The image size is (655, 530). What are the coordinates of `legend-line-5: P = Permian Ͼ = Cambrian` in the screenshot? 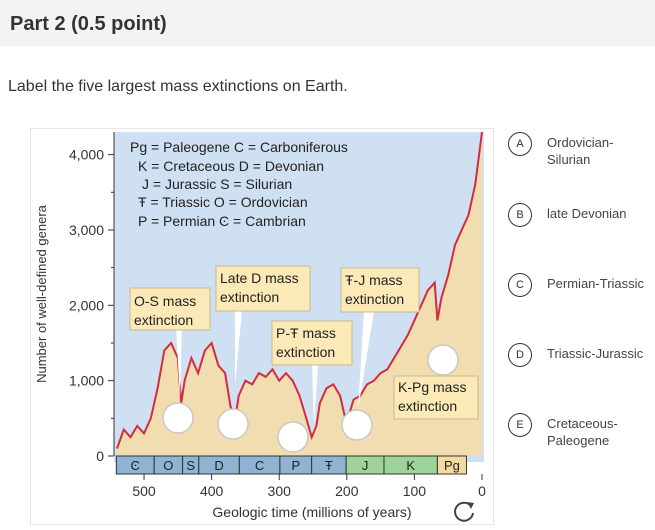 It's located at (222, 221).